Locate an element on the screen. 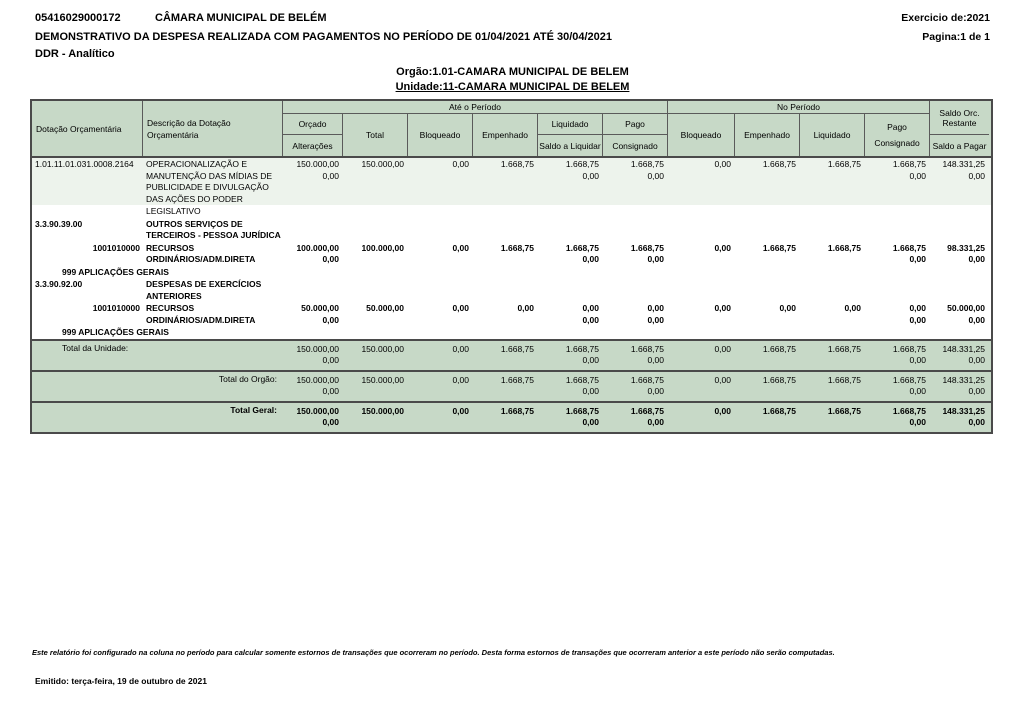  dotacao-code: 3.3.90.39.00 is located at coordinates (59, 223).